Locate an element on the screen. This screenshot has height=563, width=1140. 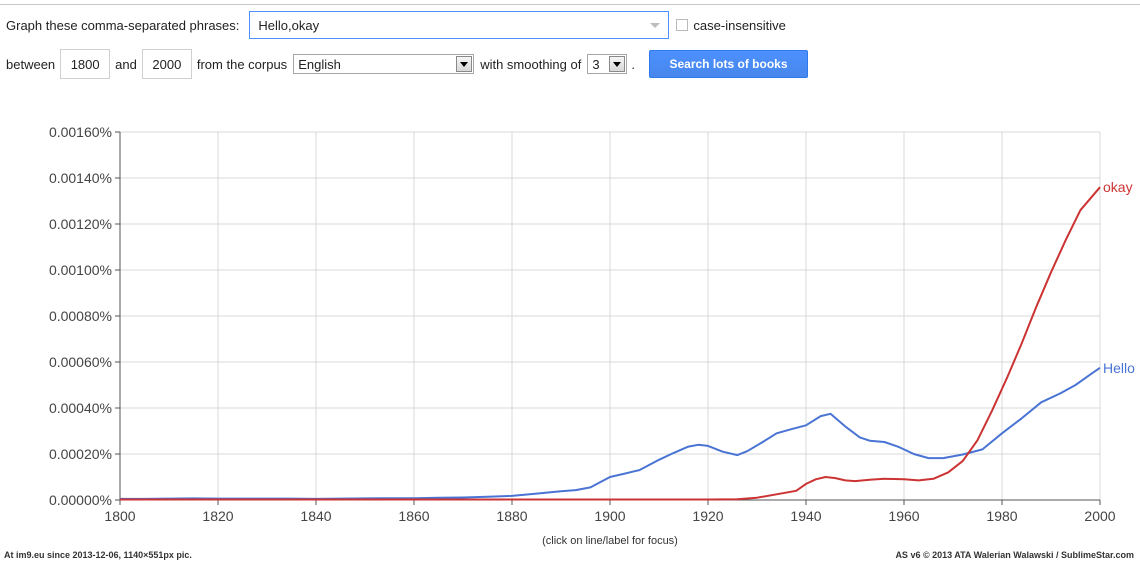
series-label-okay: okay is located at coordinates (1118, 187).